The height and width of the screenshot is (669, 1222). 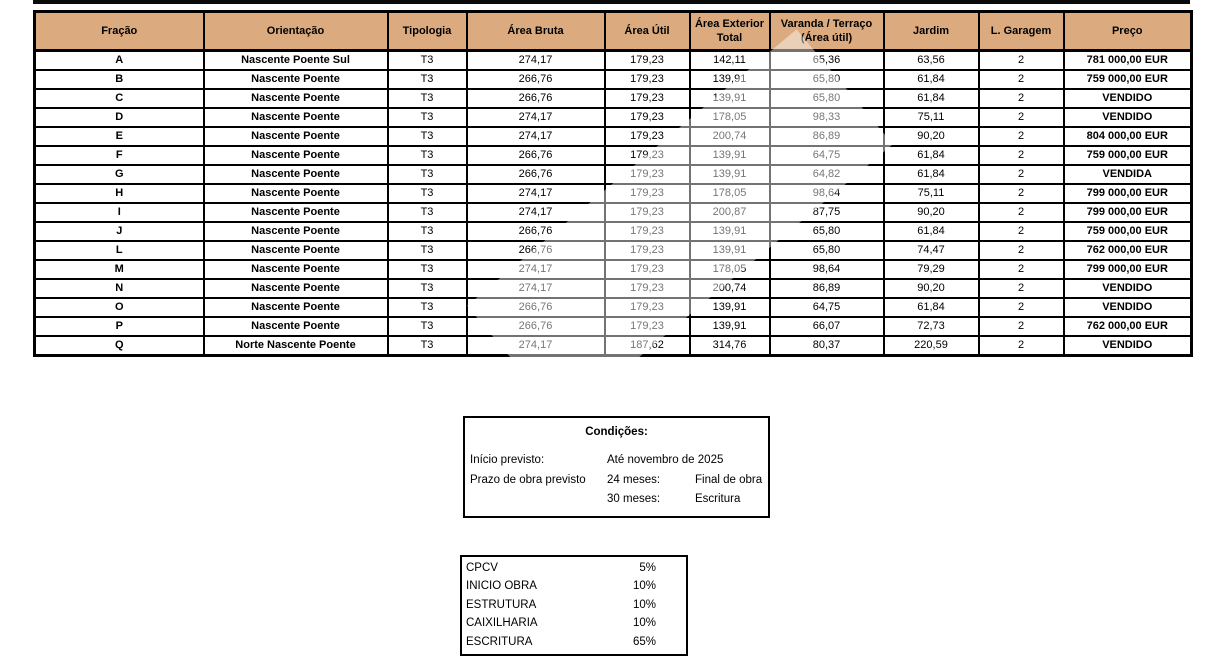 What do you see at coordinates (119, 60) in the screenshot?
I see `cell-fracao: A` at bounding box center [119, 60].